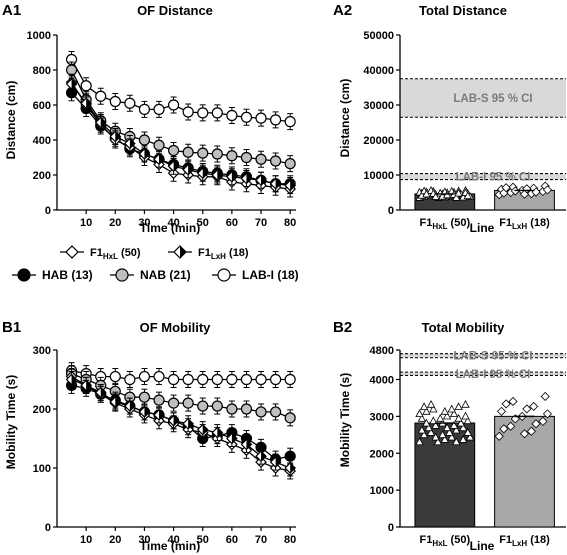 This screenshot has height=555, width=567. I want to click on a2-ytick-label: 20000, so click(378, 141).